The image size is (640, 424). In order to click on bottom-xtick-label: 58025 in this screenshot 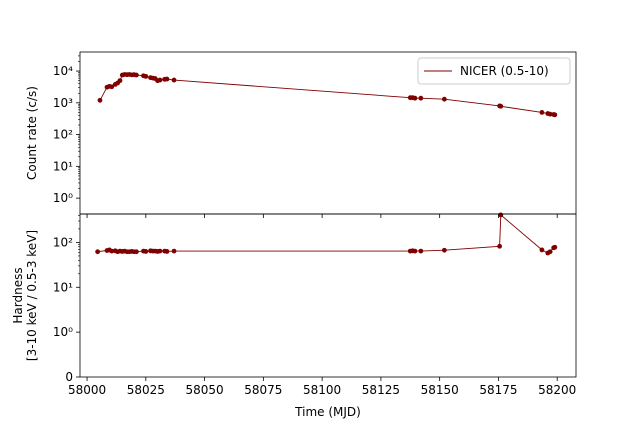, I will do `click(146, 390)`.